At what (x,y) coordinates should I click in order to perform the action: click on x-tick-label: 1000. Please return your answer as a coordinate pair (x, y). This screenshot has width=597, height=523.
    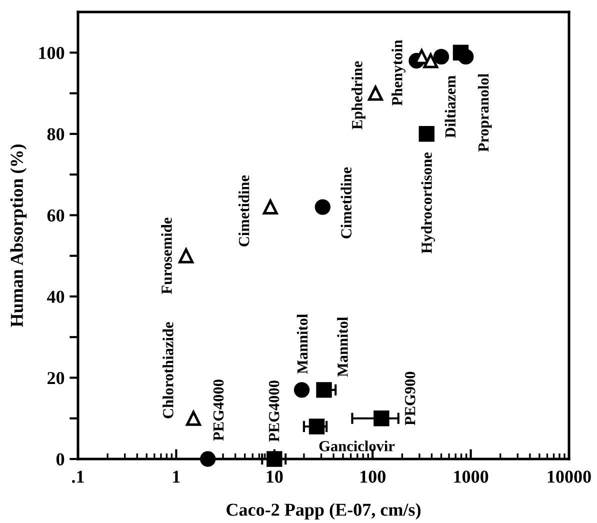
    Looking at the image, I should click on (471, 476).